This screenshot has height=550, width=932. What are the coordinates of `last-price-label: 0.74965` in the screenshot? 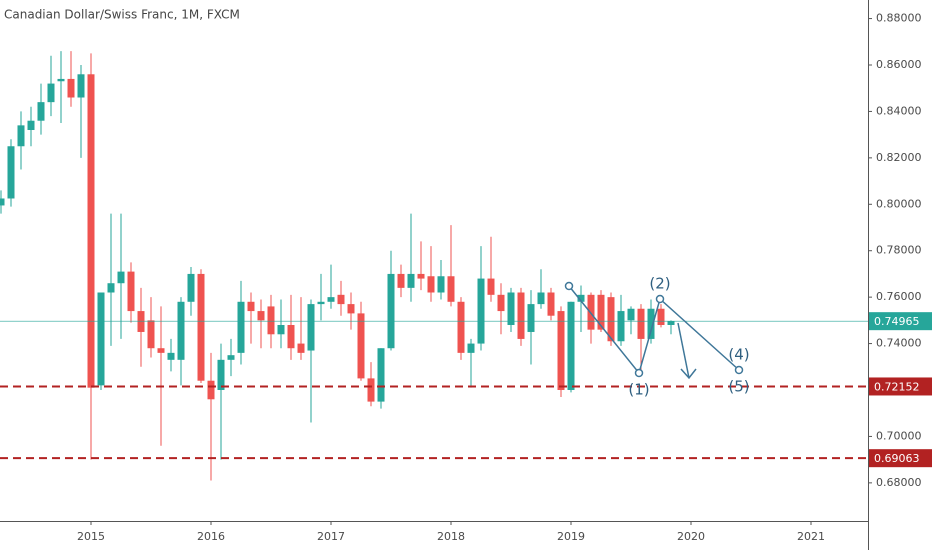 It's located at (897, 321).